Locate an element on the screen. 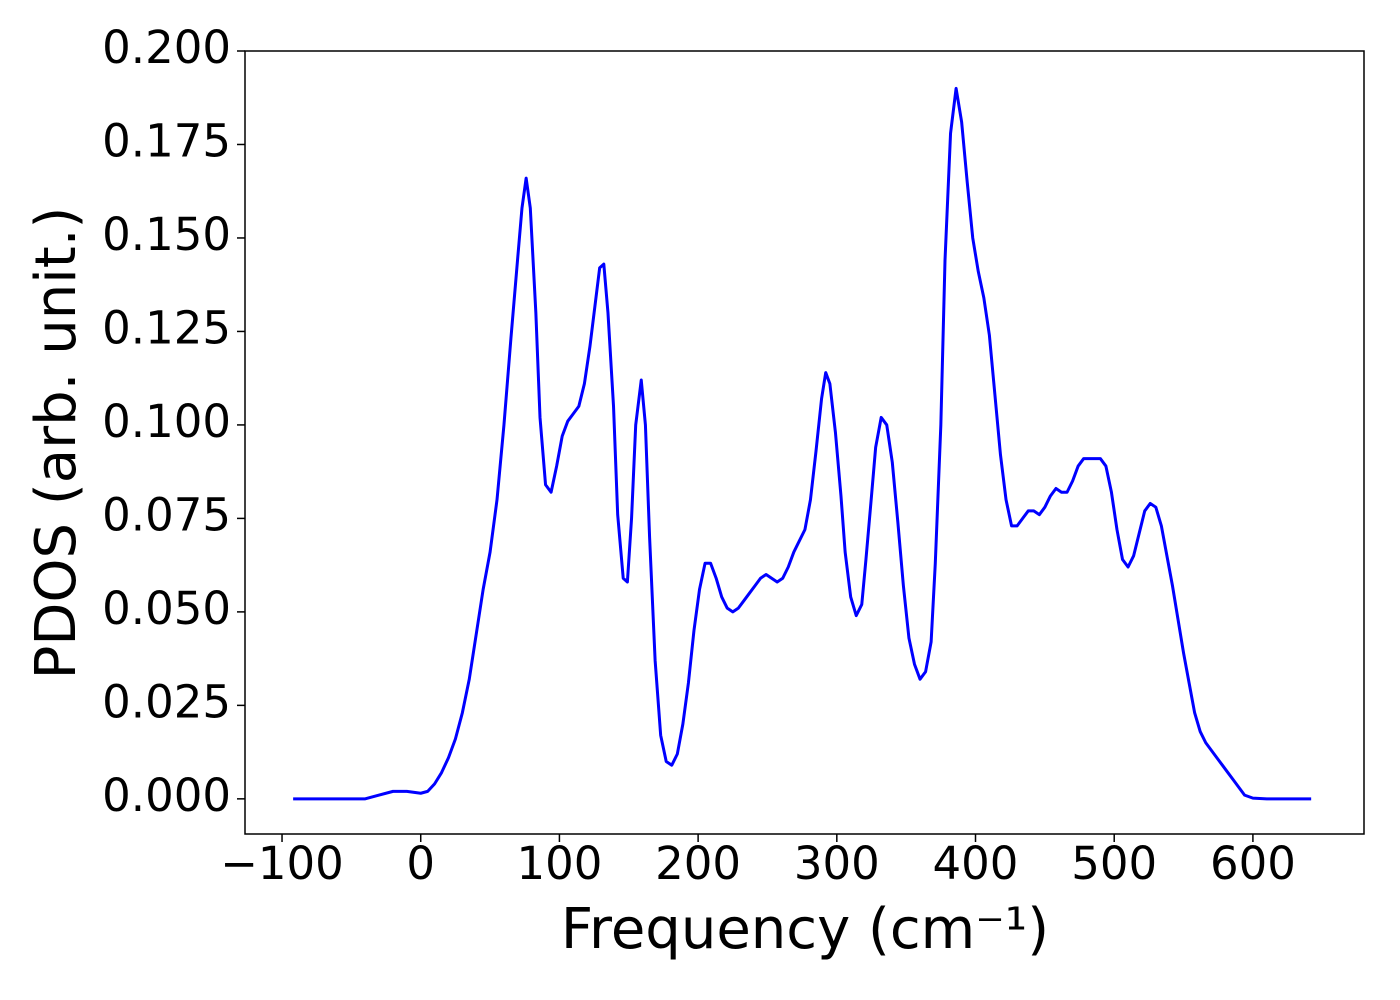  y-tick-label: 0.025 is located at coordinates (166, 701).